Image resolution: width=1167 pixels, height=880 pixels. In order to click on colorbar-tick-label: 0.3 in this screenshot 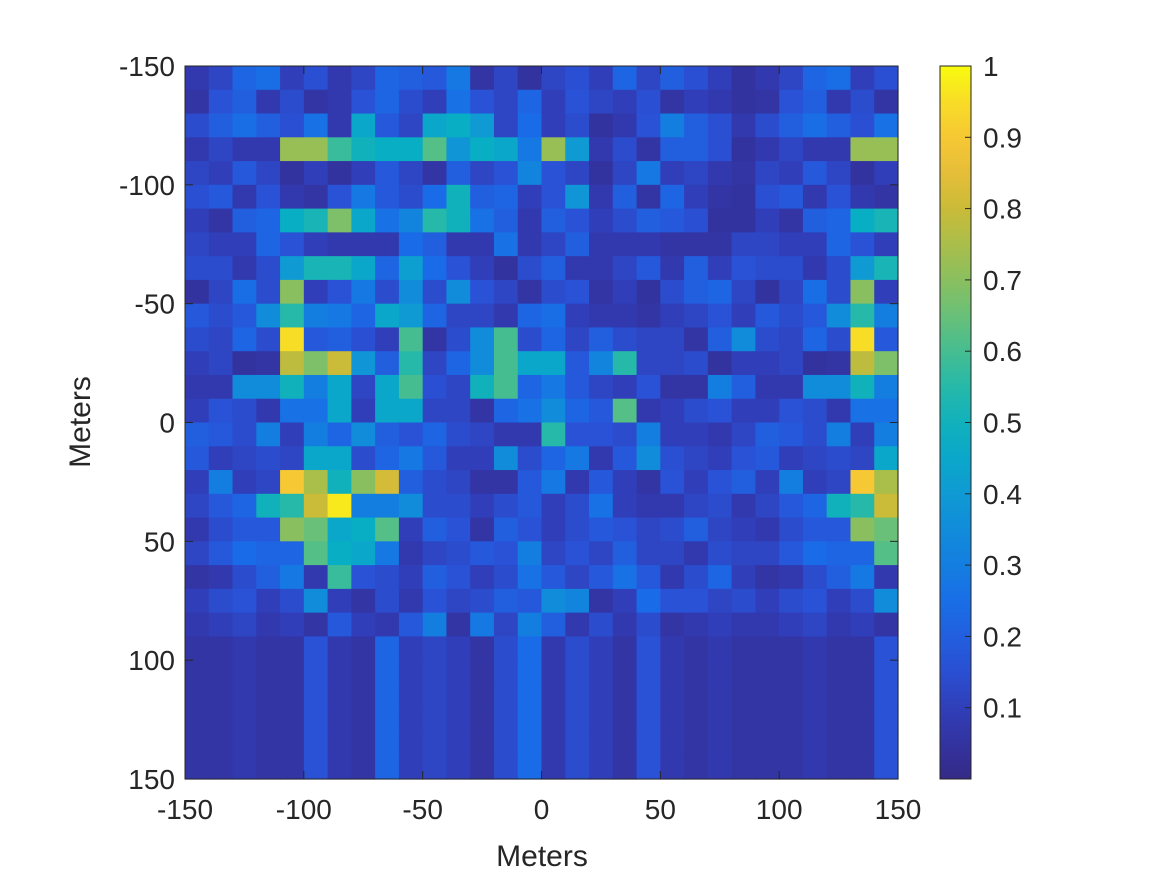, I will do `click(1002, 565)`.